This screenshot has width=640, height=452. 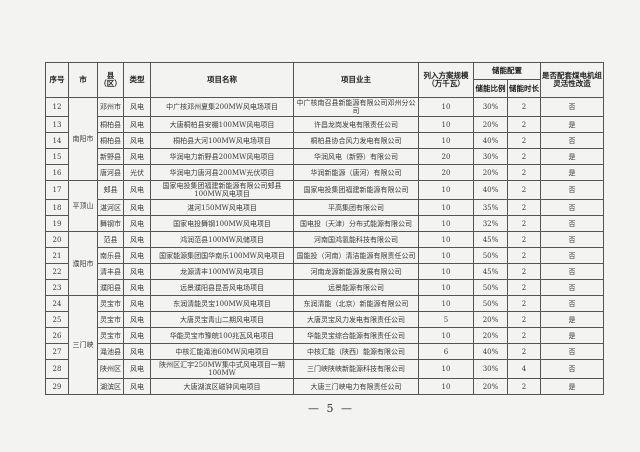 I want to click on cell-project: 中核汇能渑池60MW风电项目, so click(x=222, y=351).